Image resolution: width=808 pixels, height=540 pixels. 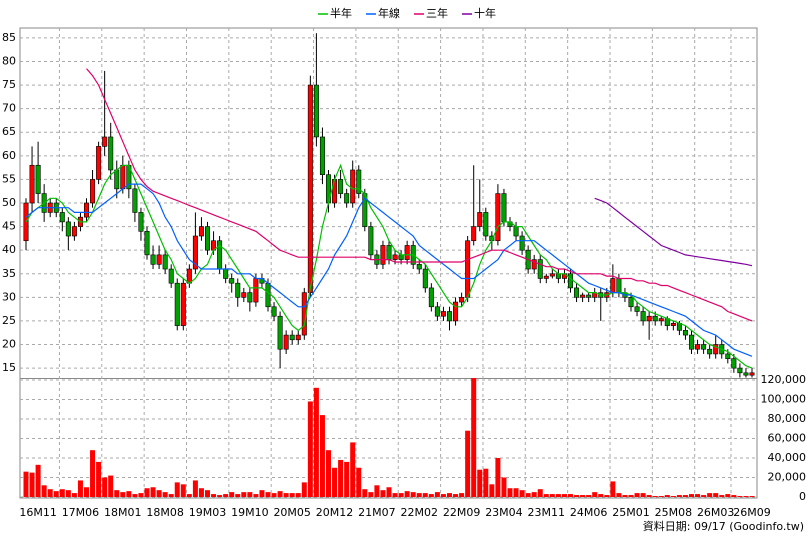 I want to click on legend-label: 三年, so click(x=437, y=13).